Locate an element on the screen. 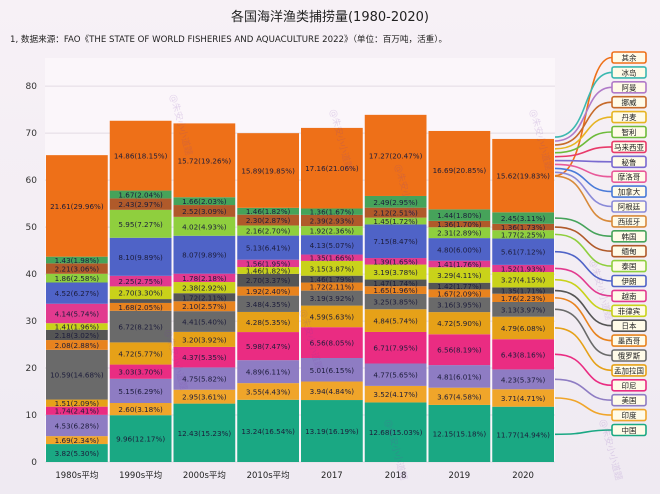 This screenshot has height=494, width=660. data-label: 8.07(9.89%) is located at coordinates (204, 255).